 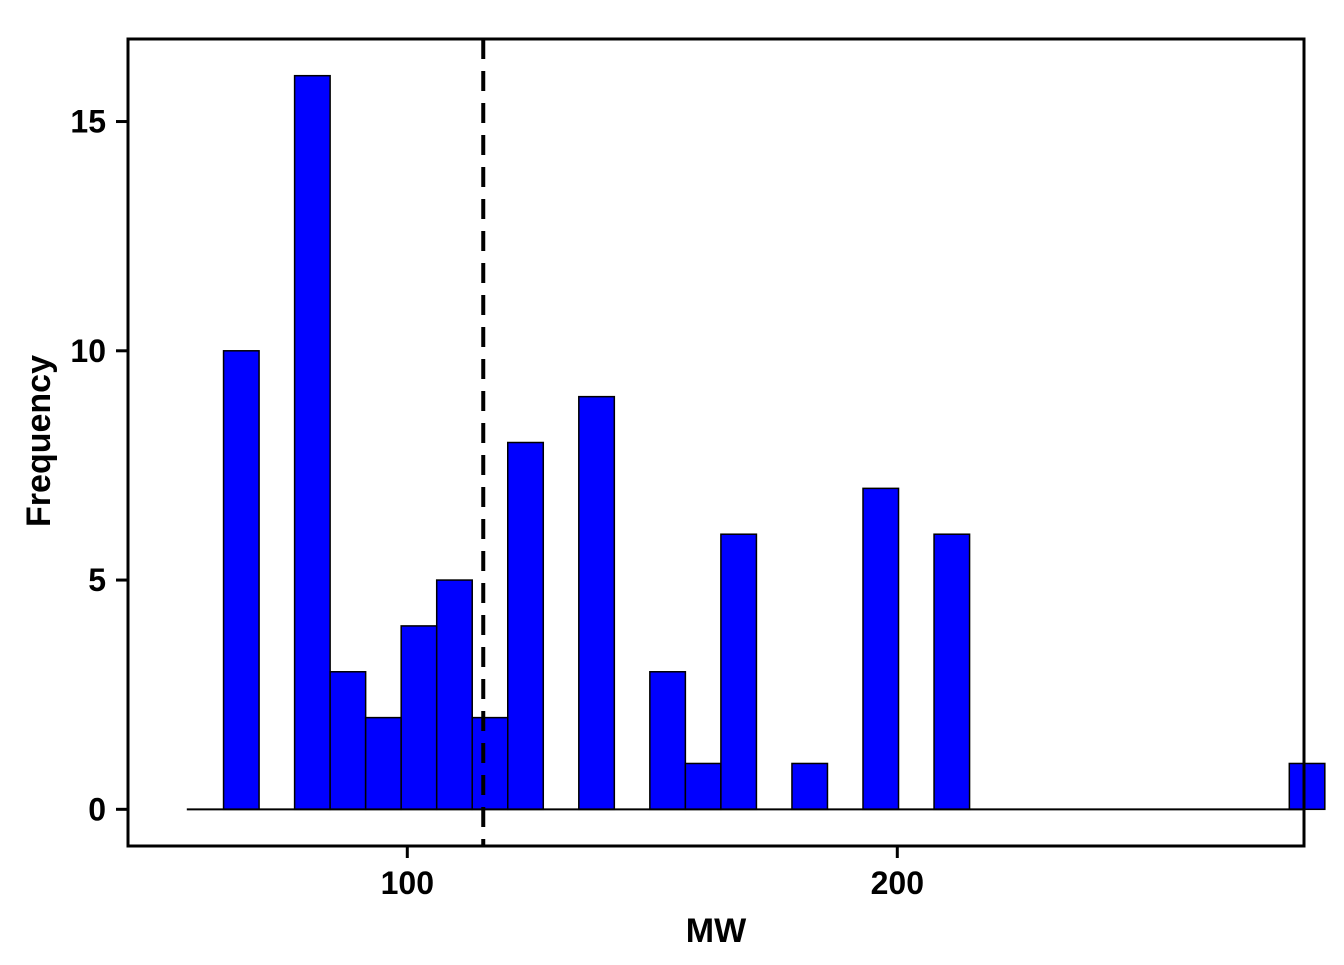 What do you see at coordinates (97, 809) in the screenshot?
I see `y-tick-label: 0` at bounding box center [97, 809].